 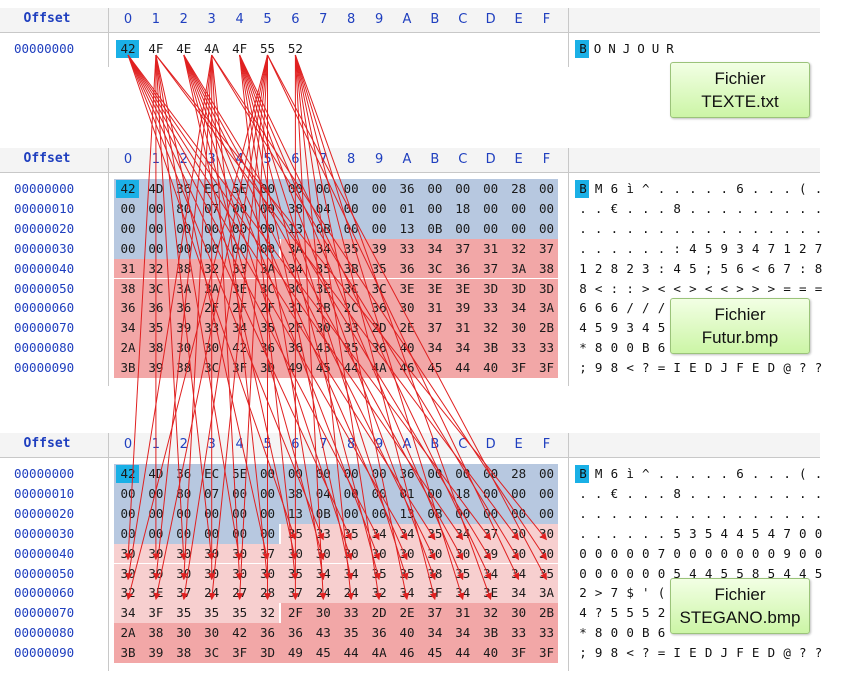 What do you see at coordinates (295, 228) in the screenshot?
I see `hex-byte: 13` at bounding box center [295, 228].